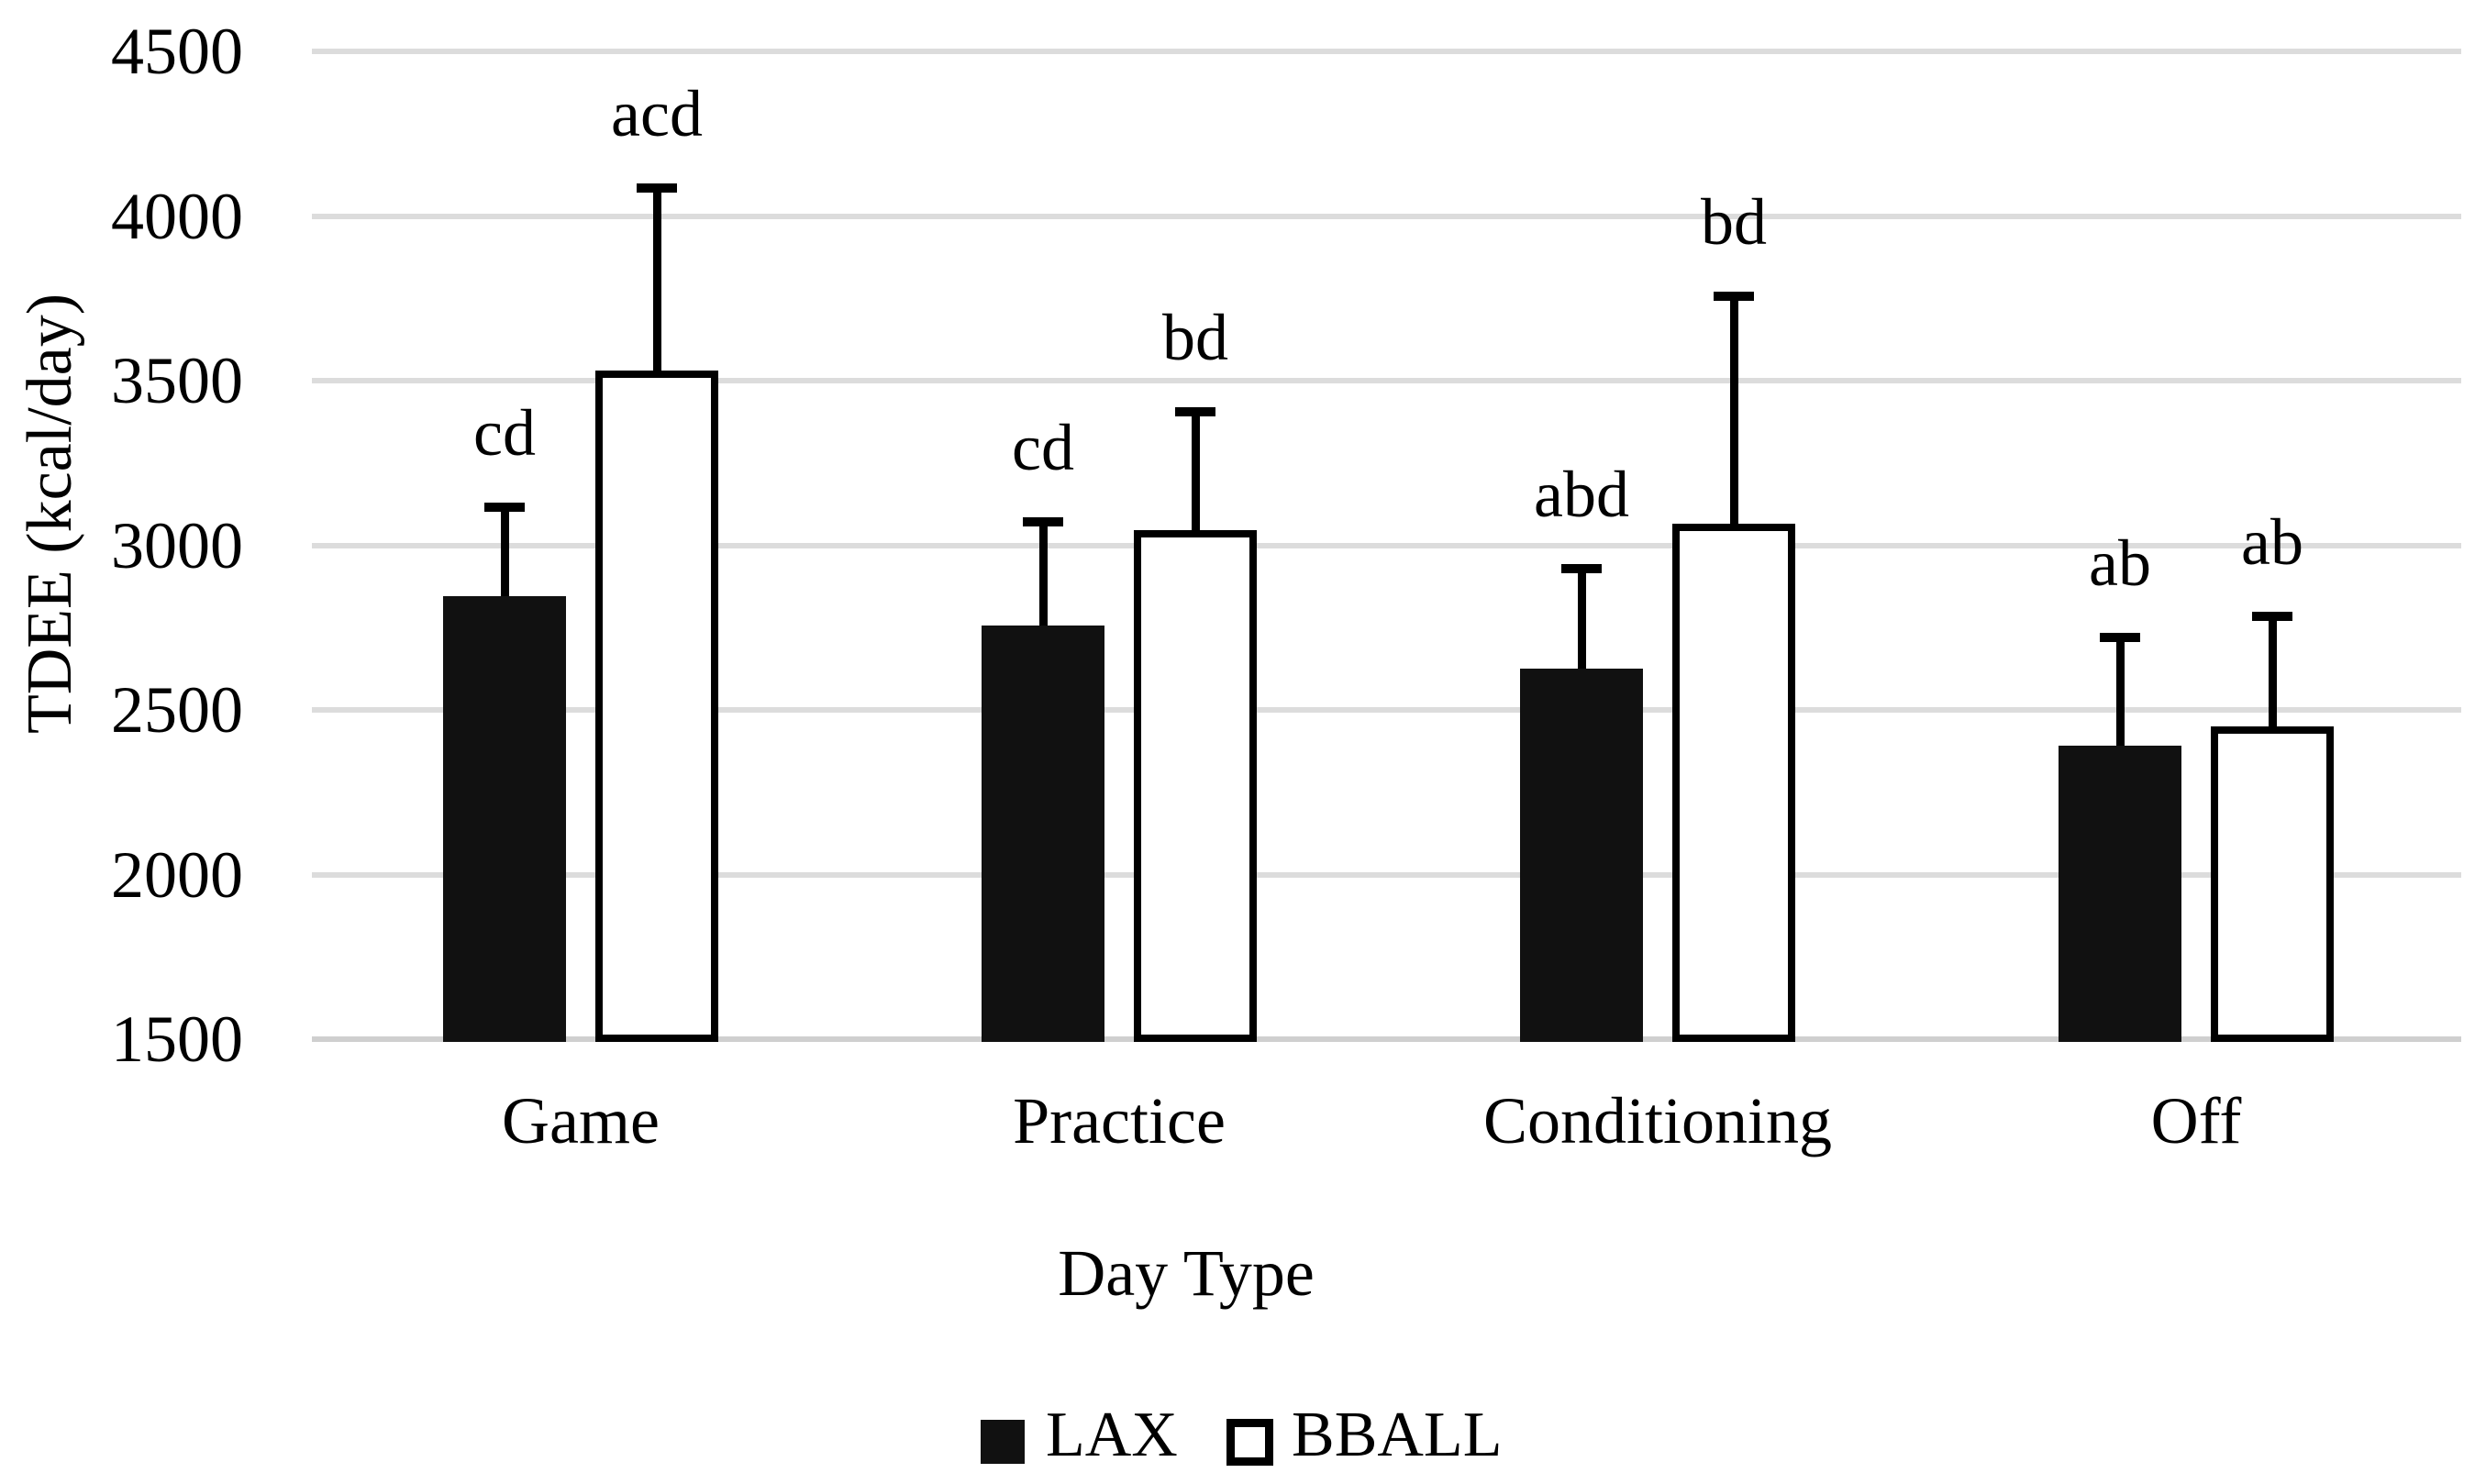 Image resolution: width=2486 pixels, height=1484 pixels. Describe the element at coordinates (505, 552) in the screenshot. I see `error-whisker-lax-game` at that location.